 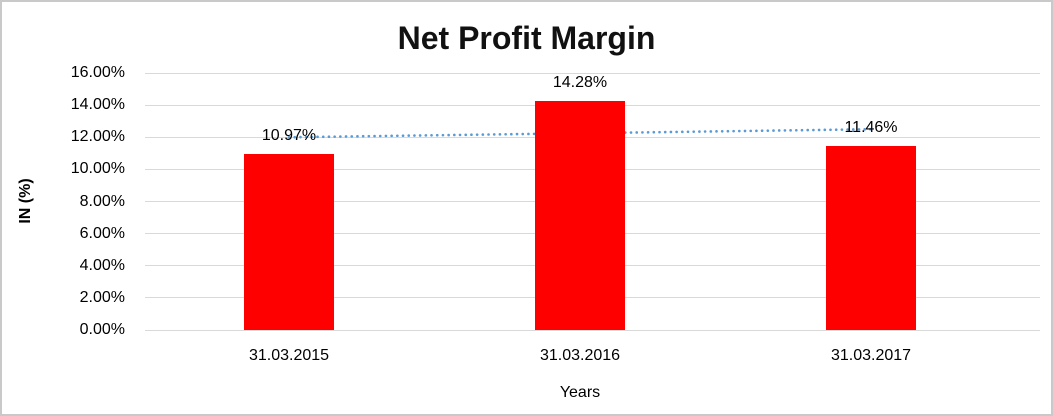 I want to click on bar-31.03.2016, so click(x=580, y=215).